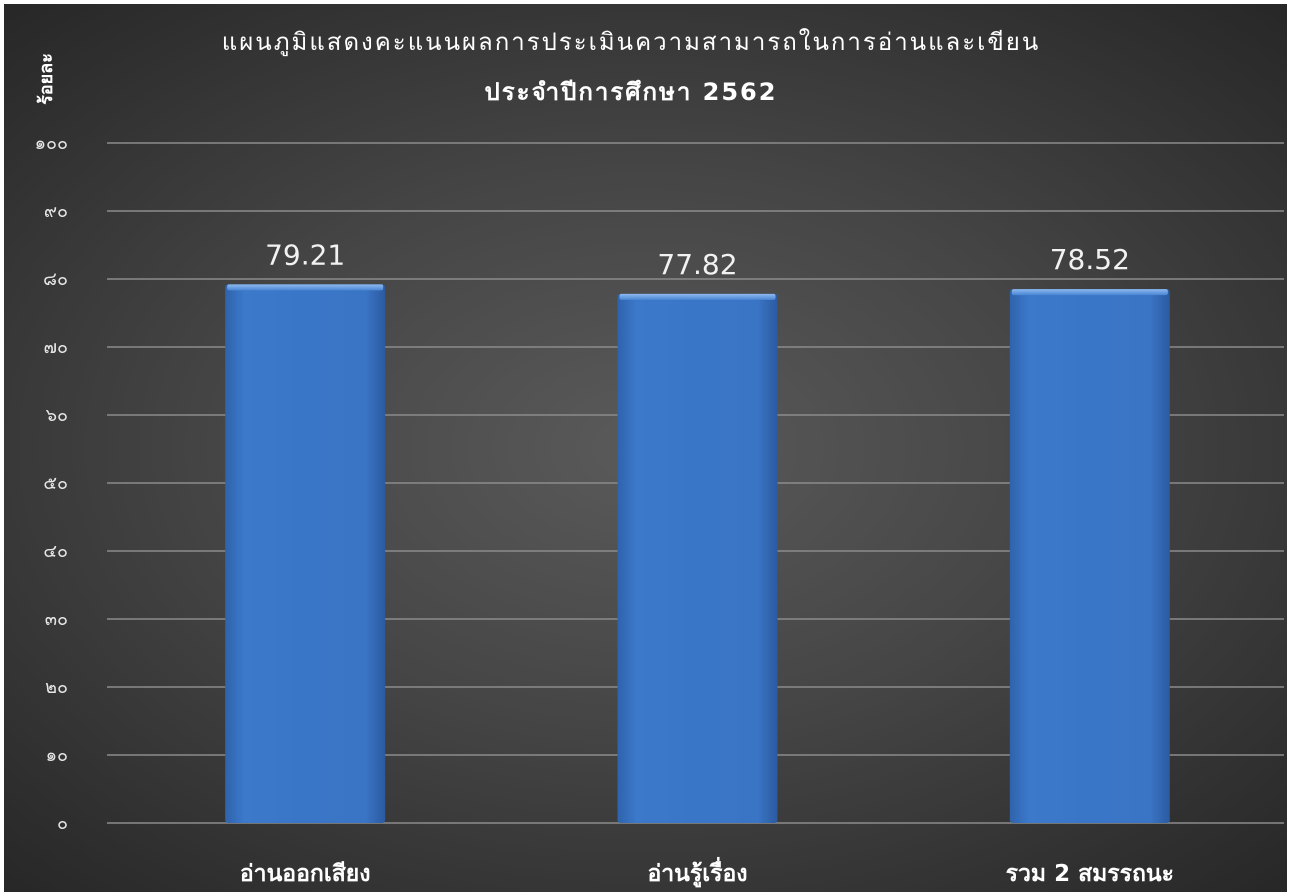 This screenshot has height=896, width=1291. Describe the element at coordinates (1090, 874) in the screenshot. I see `x-tick-label: รวม 2 สมรรถนะ` at that location.